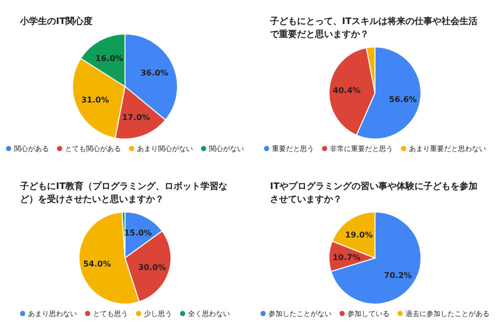  I want to click on data-label: 40.4%, so click(346, 90).